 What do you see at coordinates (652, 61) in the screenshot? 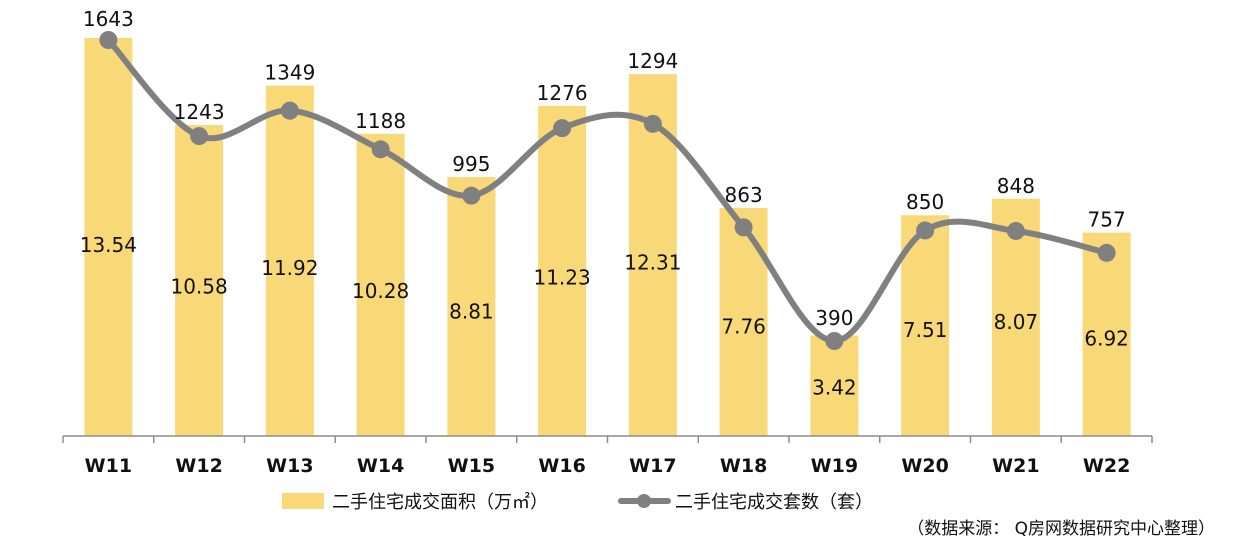
I see `line-value-label-W17: 1294` at bounding box center [652, 61].